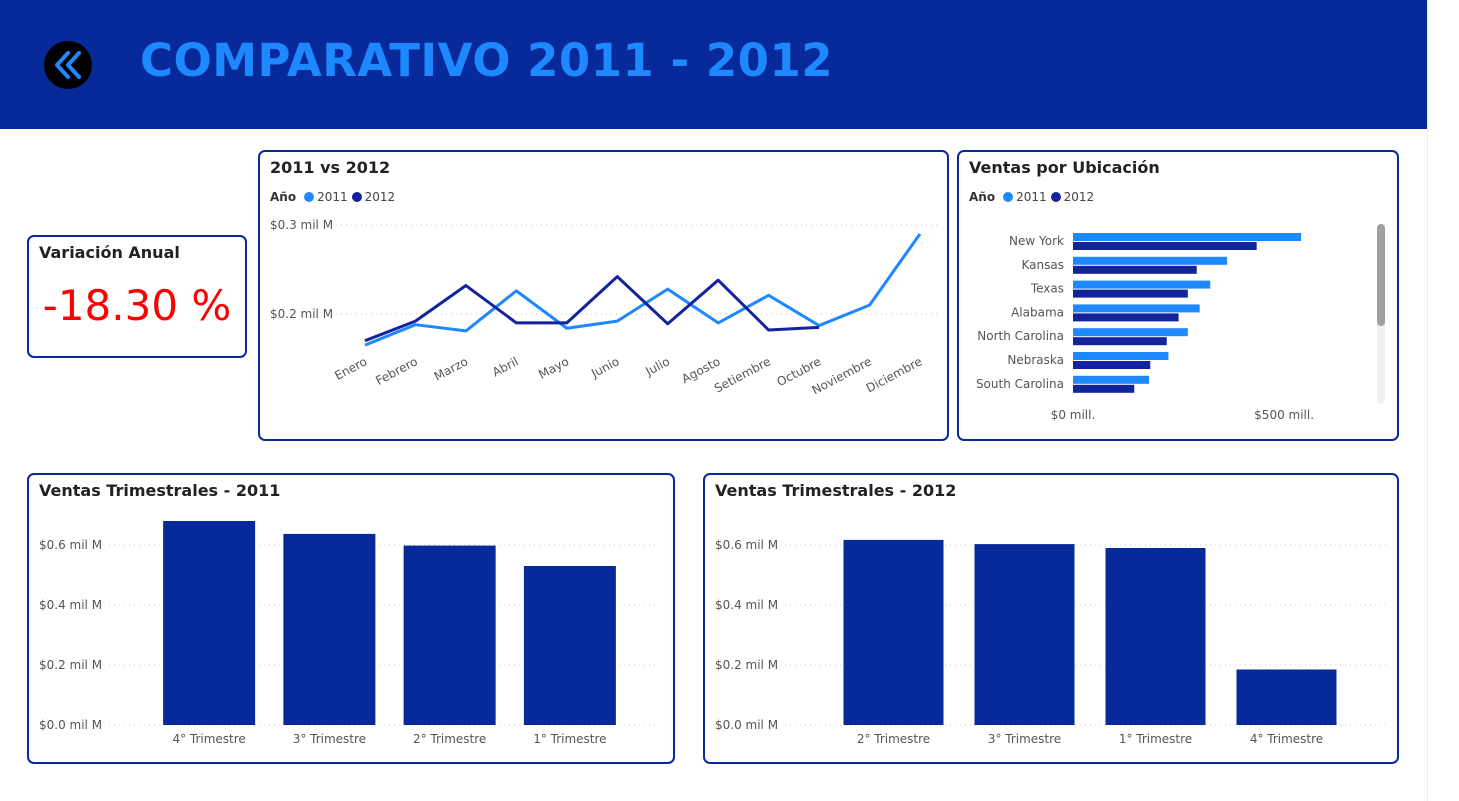  Describe the element at coordinates (553, 367) in the screenshot. I see `x-tick-label: Mayo` at that location.